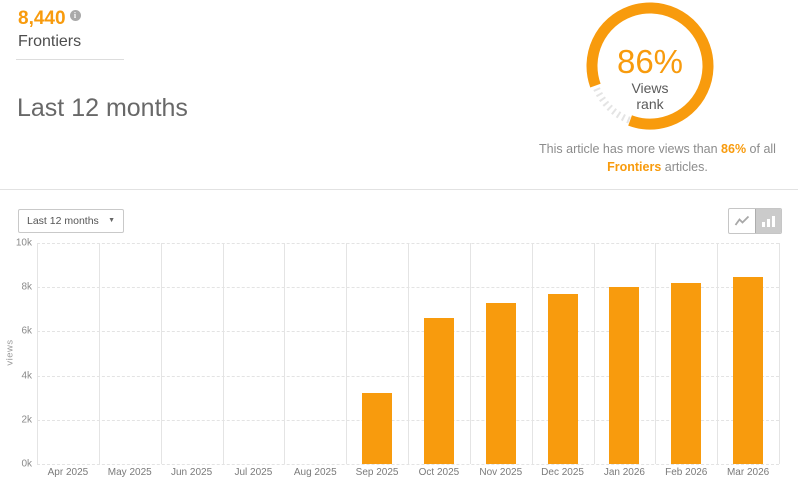 Image resolution: width=798 pixels, height=490 pixels. I want to click on line-chart-button, so click(742, 221).